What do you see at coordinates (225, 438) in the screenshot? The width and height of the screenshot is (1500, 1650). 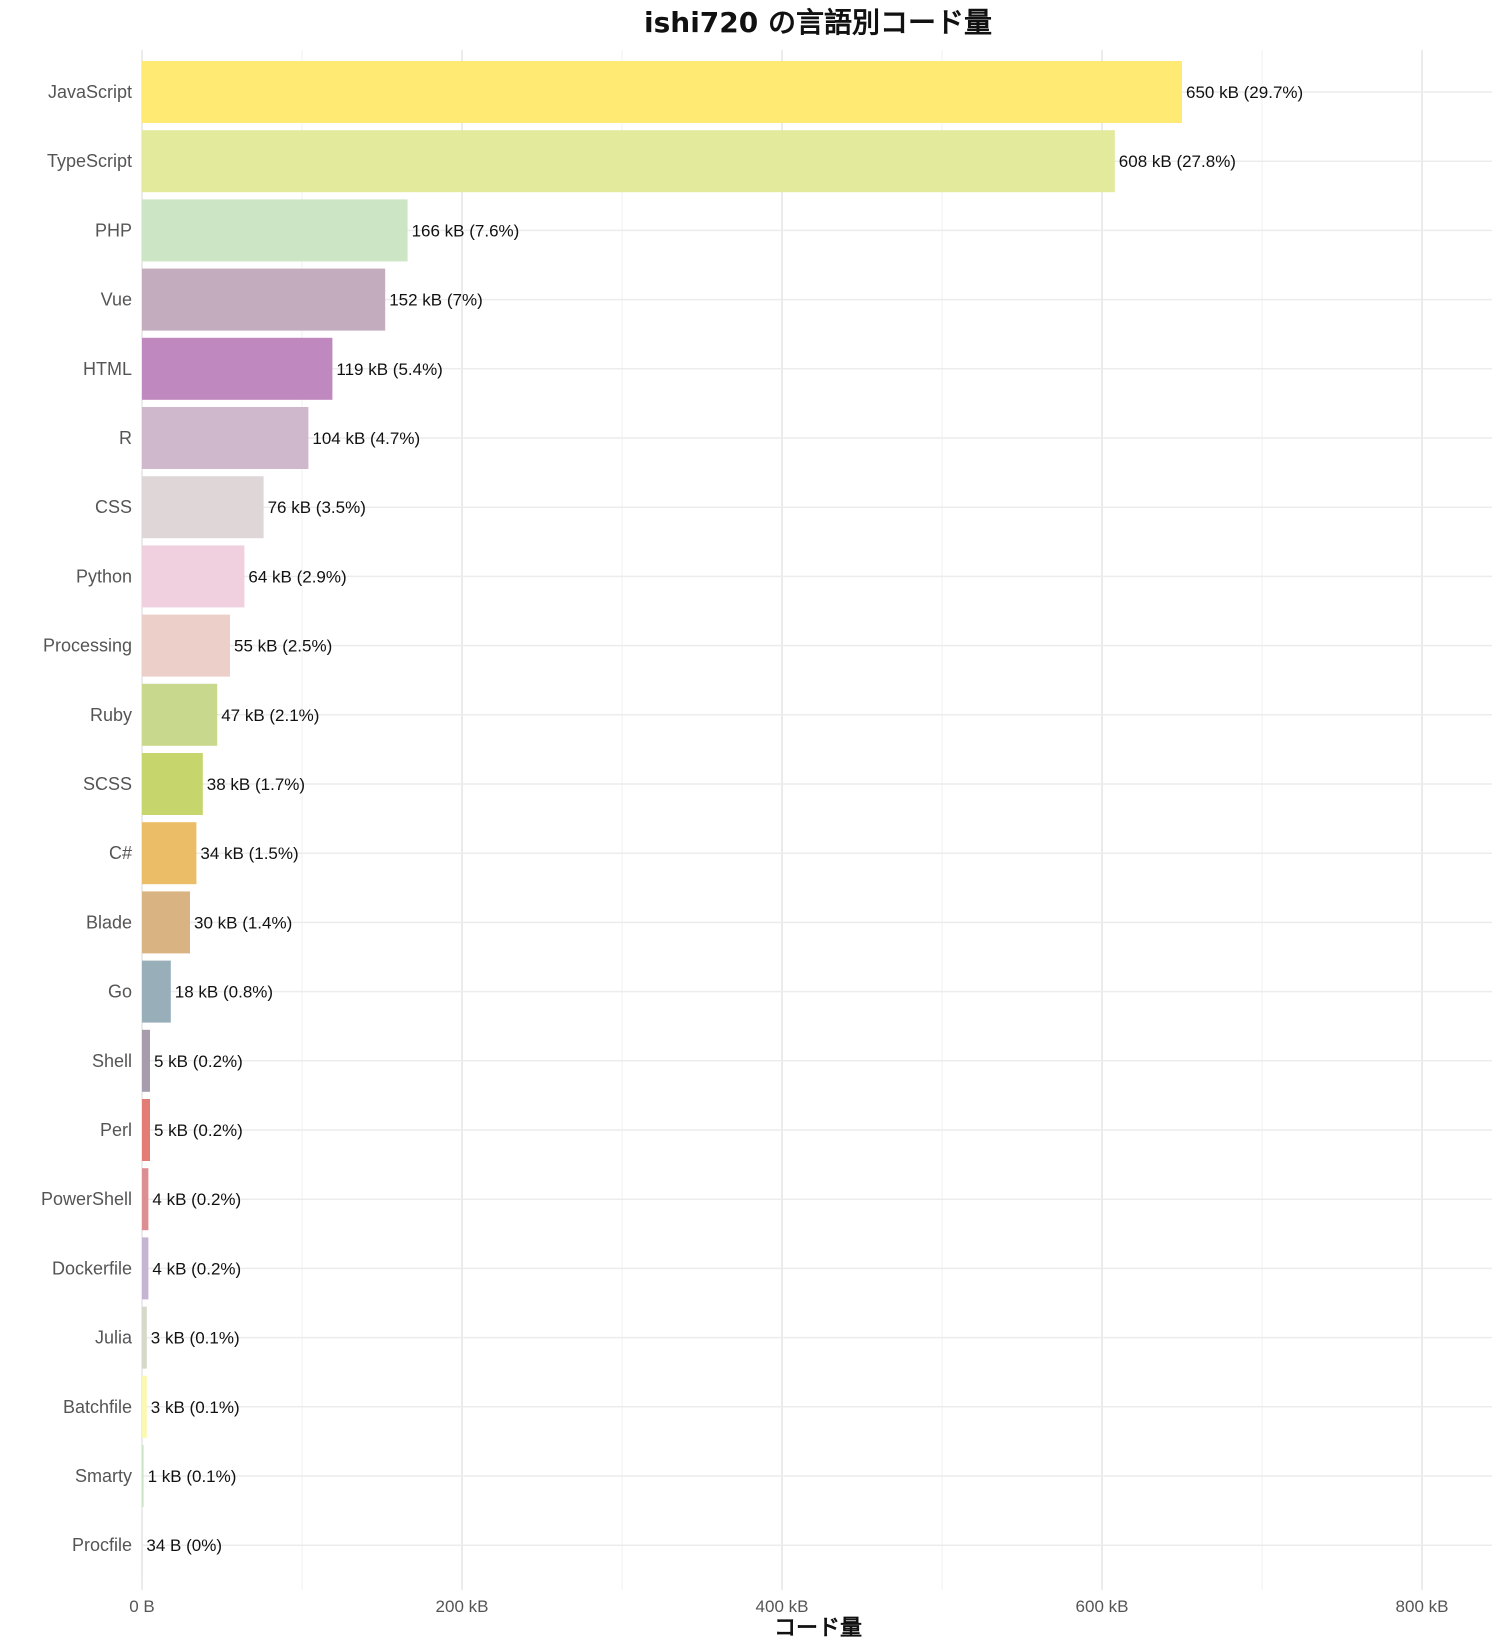 I see `bar-r` at bounding box center [225, 438].